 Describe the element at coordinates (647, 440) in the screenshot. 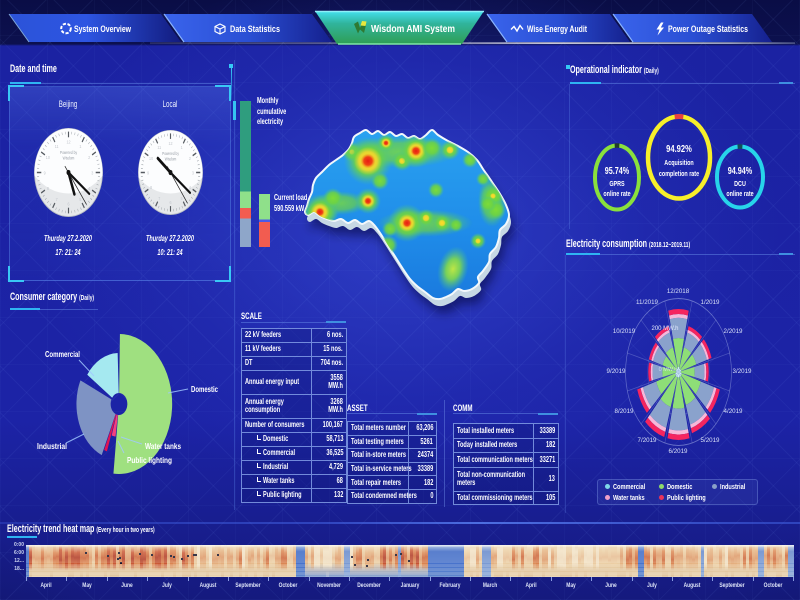

I see `svg-text: 7/2019` at that location.